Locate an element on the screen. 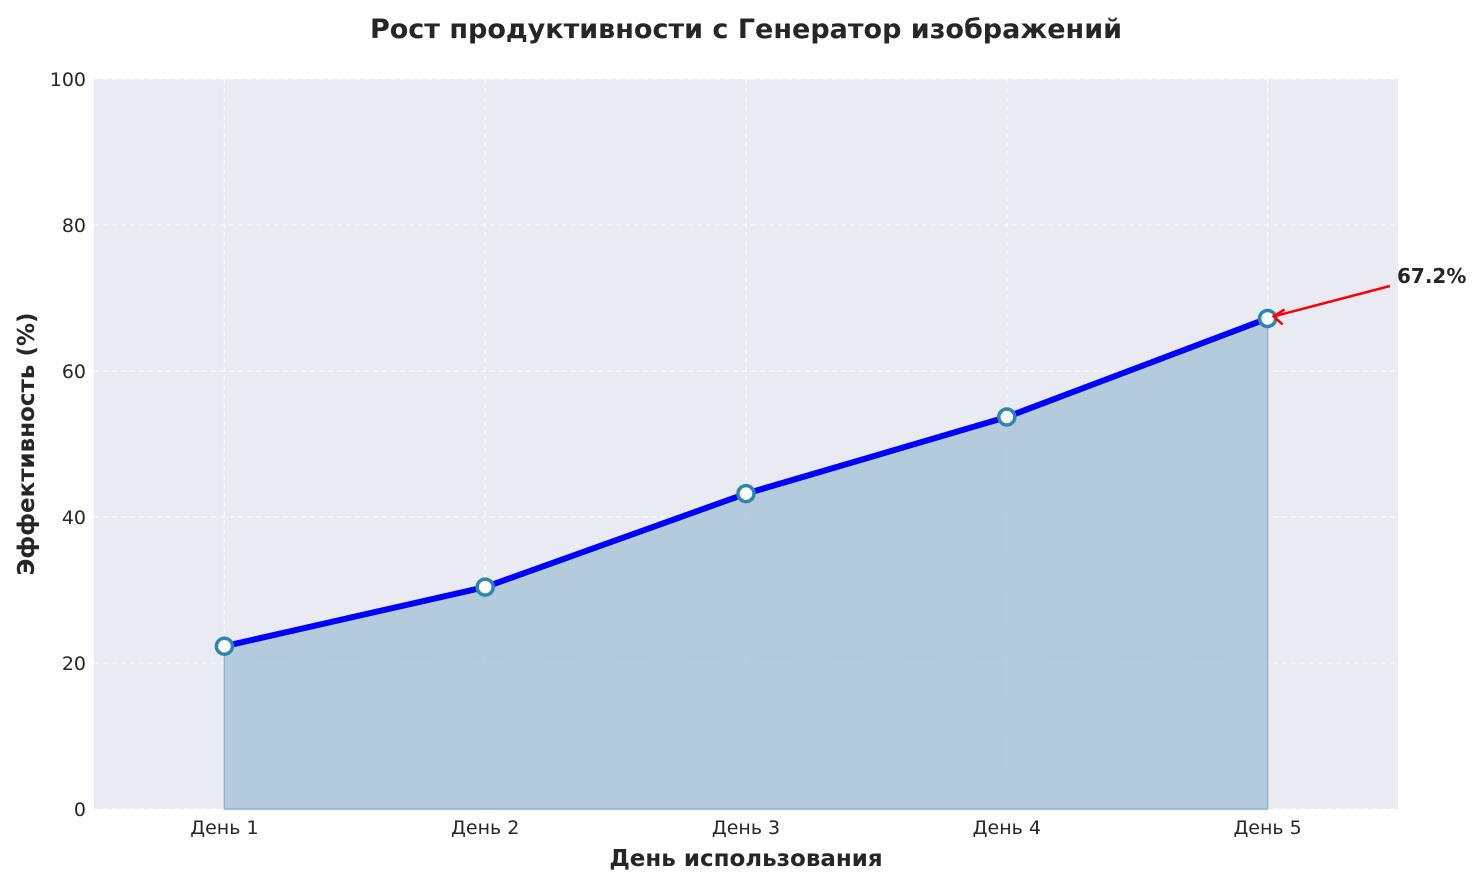 The image size is (1484, 884). annotation: 67.2% is located at coordinates (1368, 295).